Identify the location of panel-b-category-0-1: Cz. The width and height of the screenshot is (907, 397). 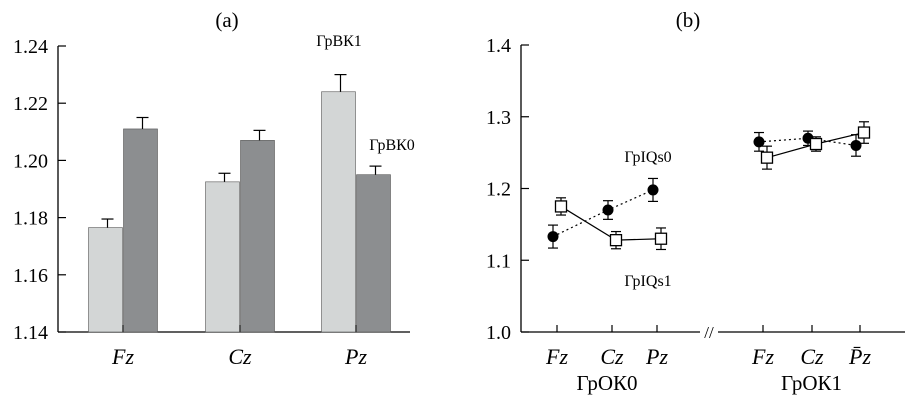
(612, 356).